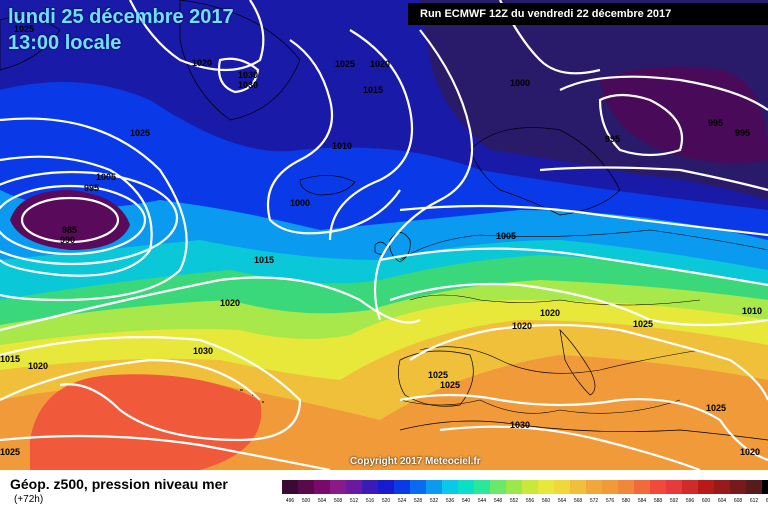 Image resolution: width=768 pixels, height=512 pixels. Describe the element at coordinates (146, 422) in the screenshot. I see `band-red` at that location.